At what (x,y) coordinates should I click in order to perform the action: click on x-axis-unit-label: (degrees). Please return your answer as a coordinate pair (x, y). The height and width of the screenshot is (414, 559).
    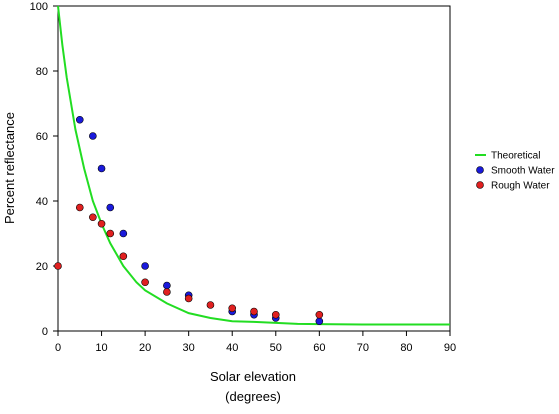
    Looking at the image, I should click on (253, 396).